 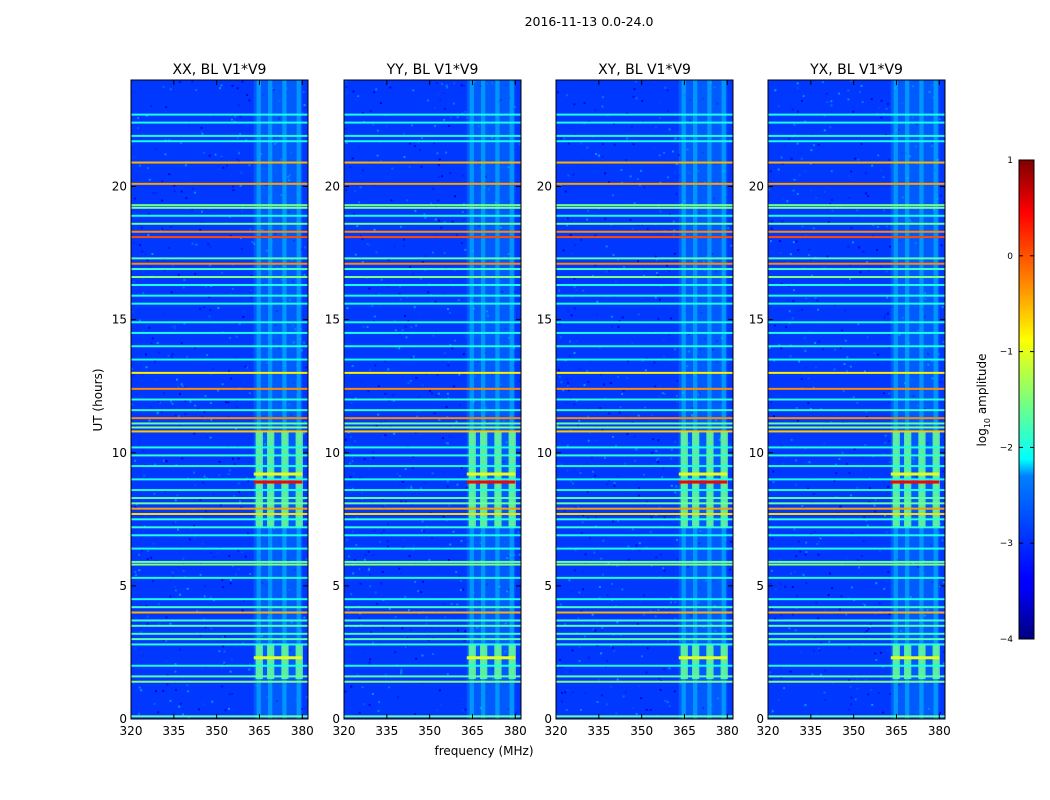 What do you see at coordinates (544, 187) in the screenshot?
I see `y-tick-label: 20` at bounding box center [544, 187].